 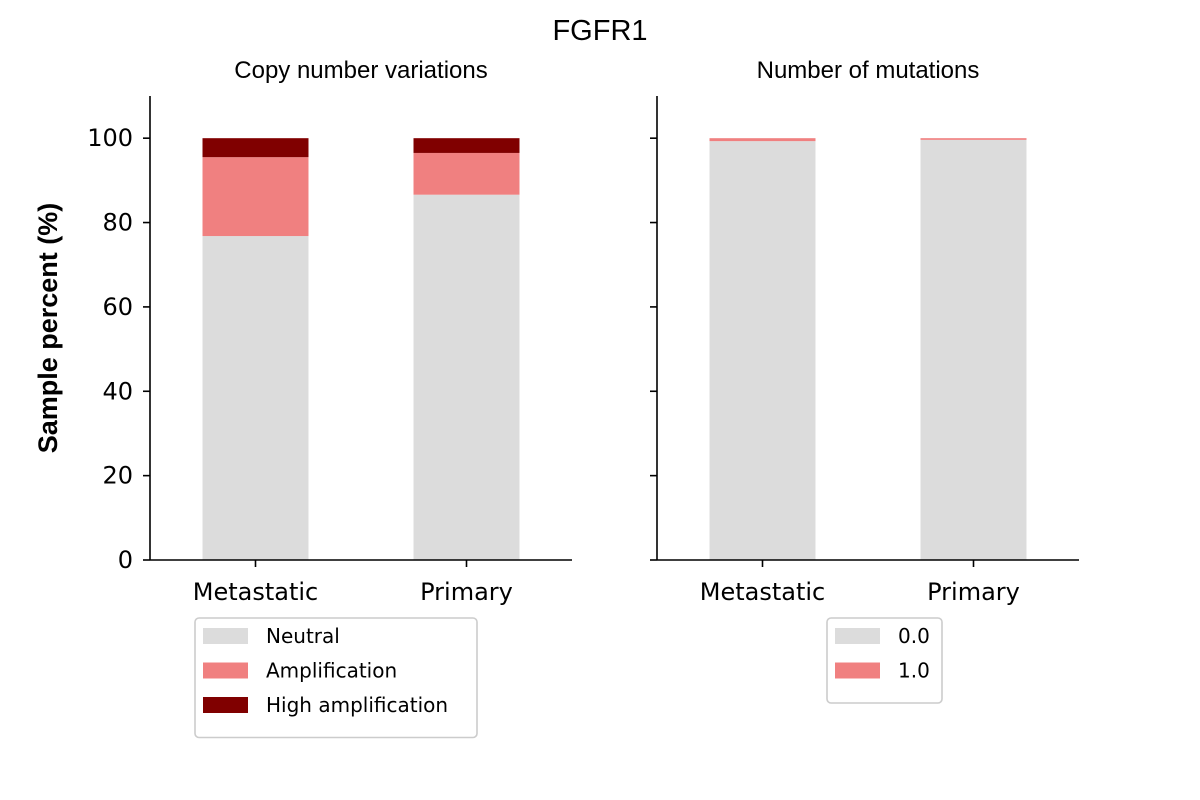 I want to click on bars-mutations, so click(x=868, y=349).